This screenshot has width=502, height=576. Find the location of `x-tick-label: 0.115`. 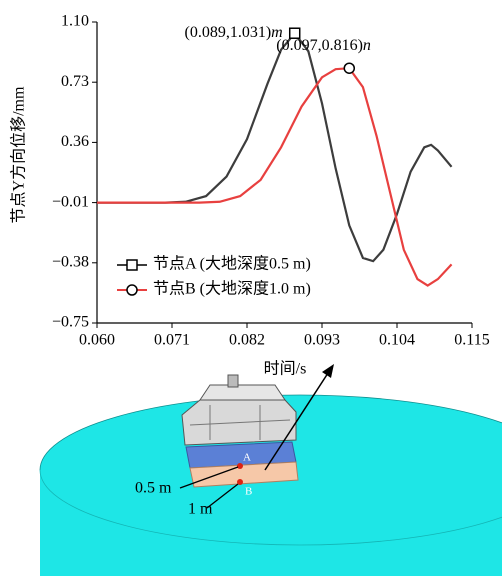

x-tick-label: 0.115 is located at coordinates (471, 340).